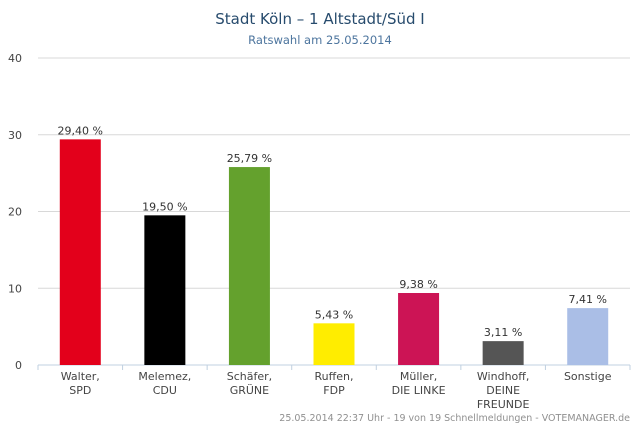  What do you see at coordinates (418, 284) in the screenshot?
I see `data-label: 9,38 %` at bounding box center [418, 284].